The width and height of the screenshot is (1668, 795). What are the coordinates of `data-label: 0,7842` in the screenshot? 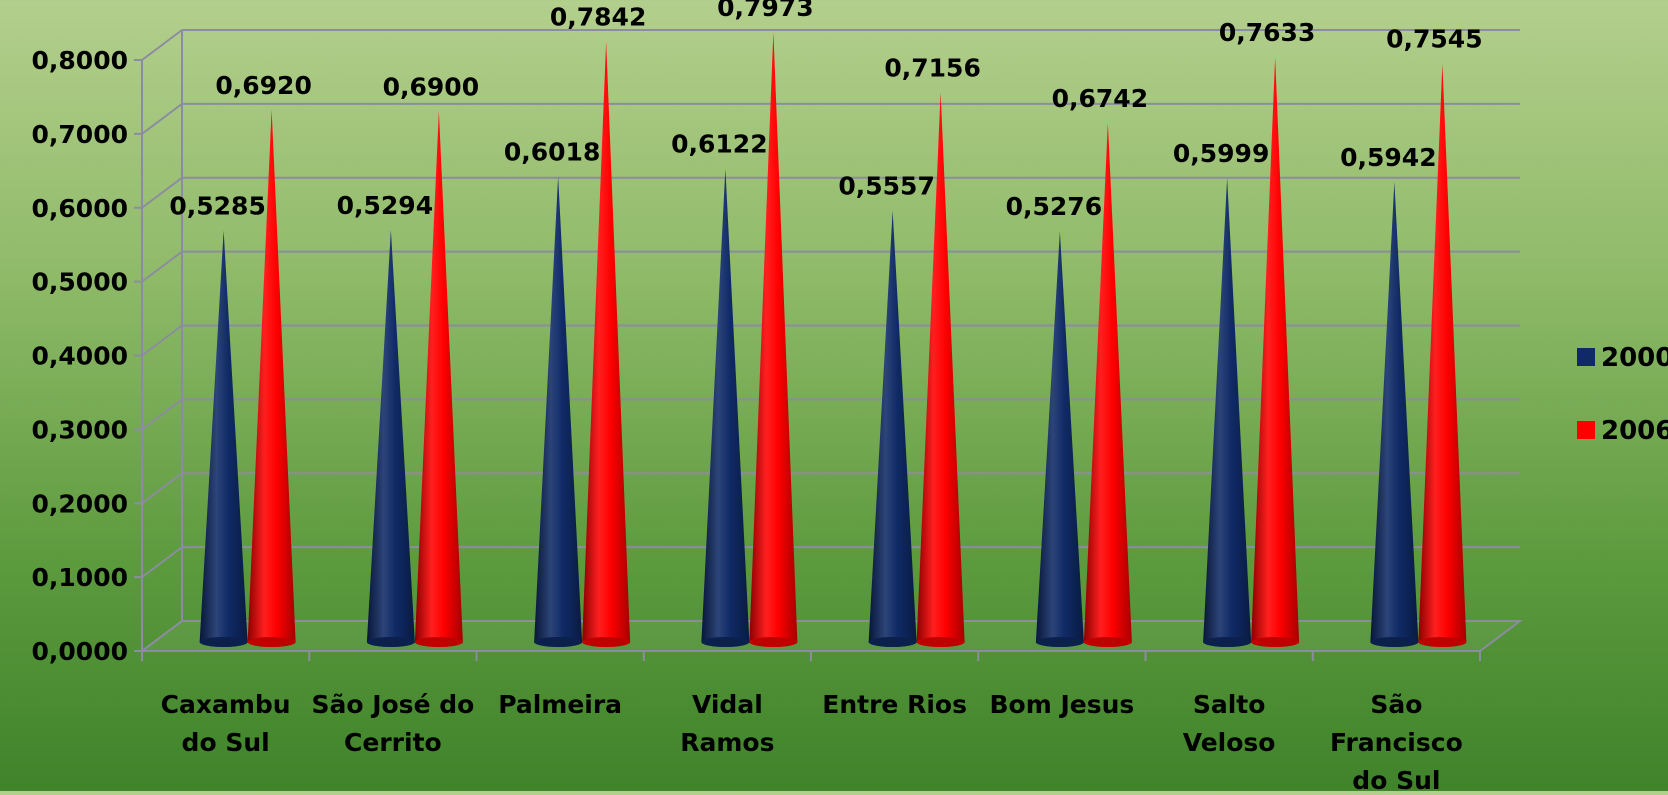 It's located at (598, 17).